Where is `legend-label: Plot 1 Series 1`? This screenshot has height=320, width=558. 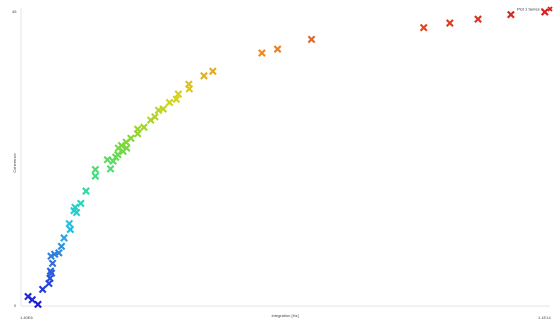 legend-label: Plot 1 Series 1 is located at coordinates (530, 9).